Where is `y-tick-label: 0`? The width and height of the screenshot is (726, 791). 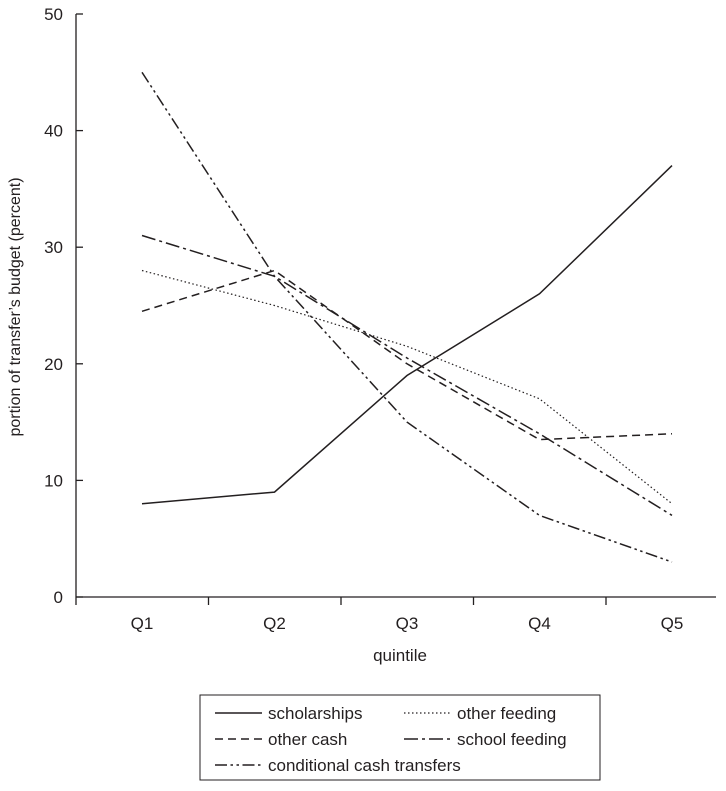
y-tick-label: 0 is located at coordinates (58, 597).